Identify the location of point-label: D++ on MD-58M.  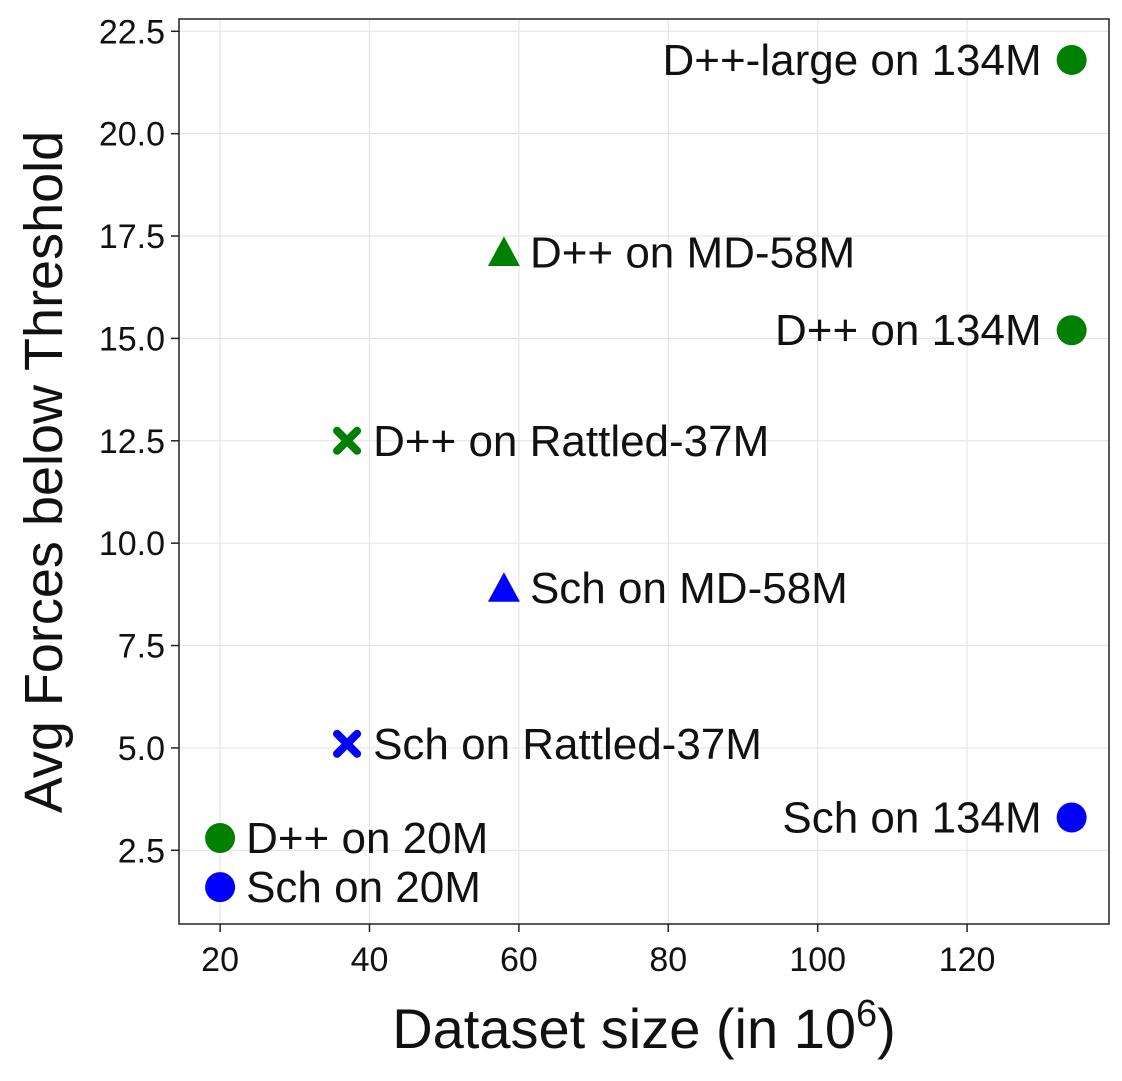
(692, 252).